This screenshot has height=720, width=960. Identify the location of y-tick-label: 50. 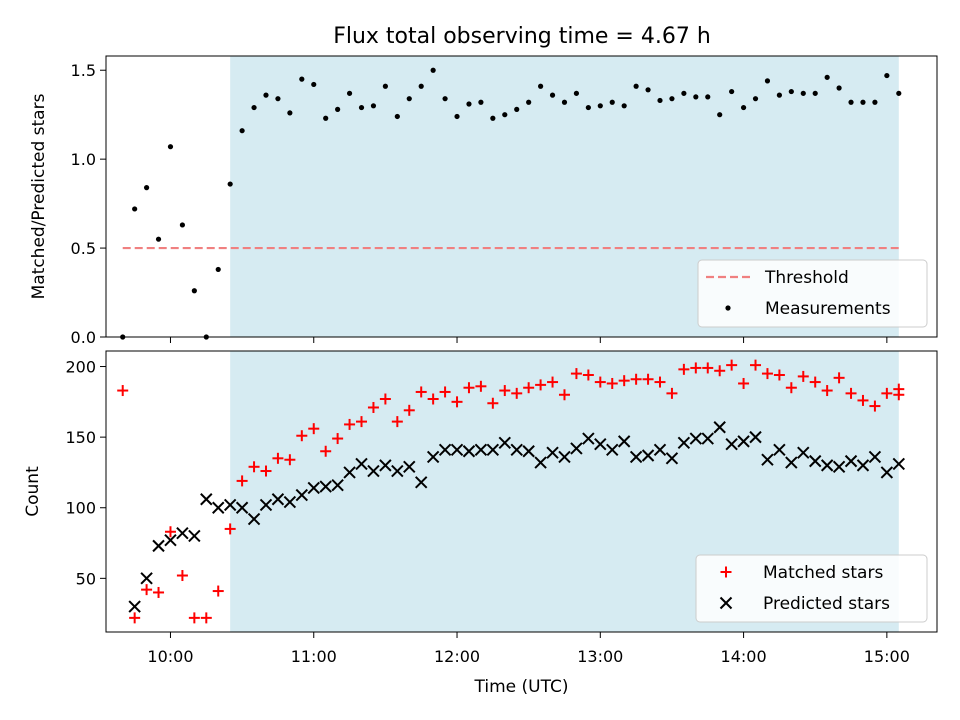
(86, 578).